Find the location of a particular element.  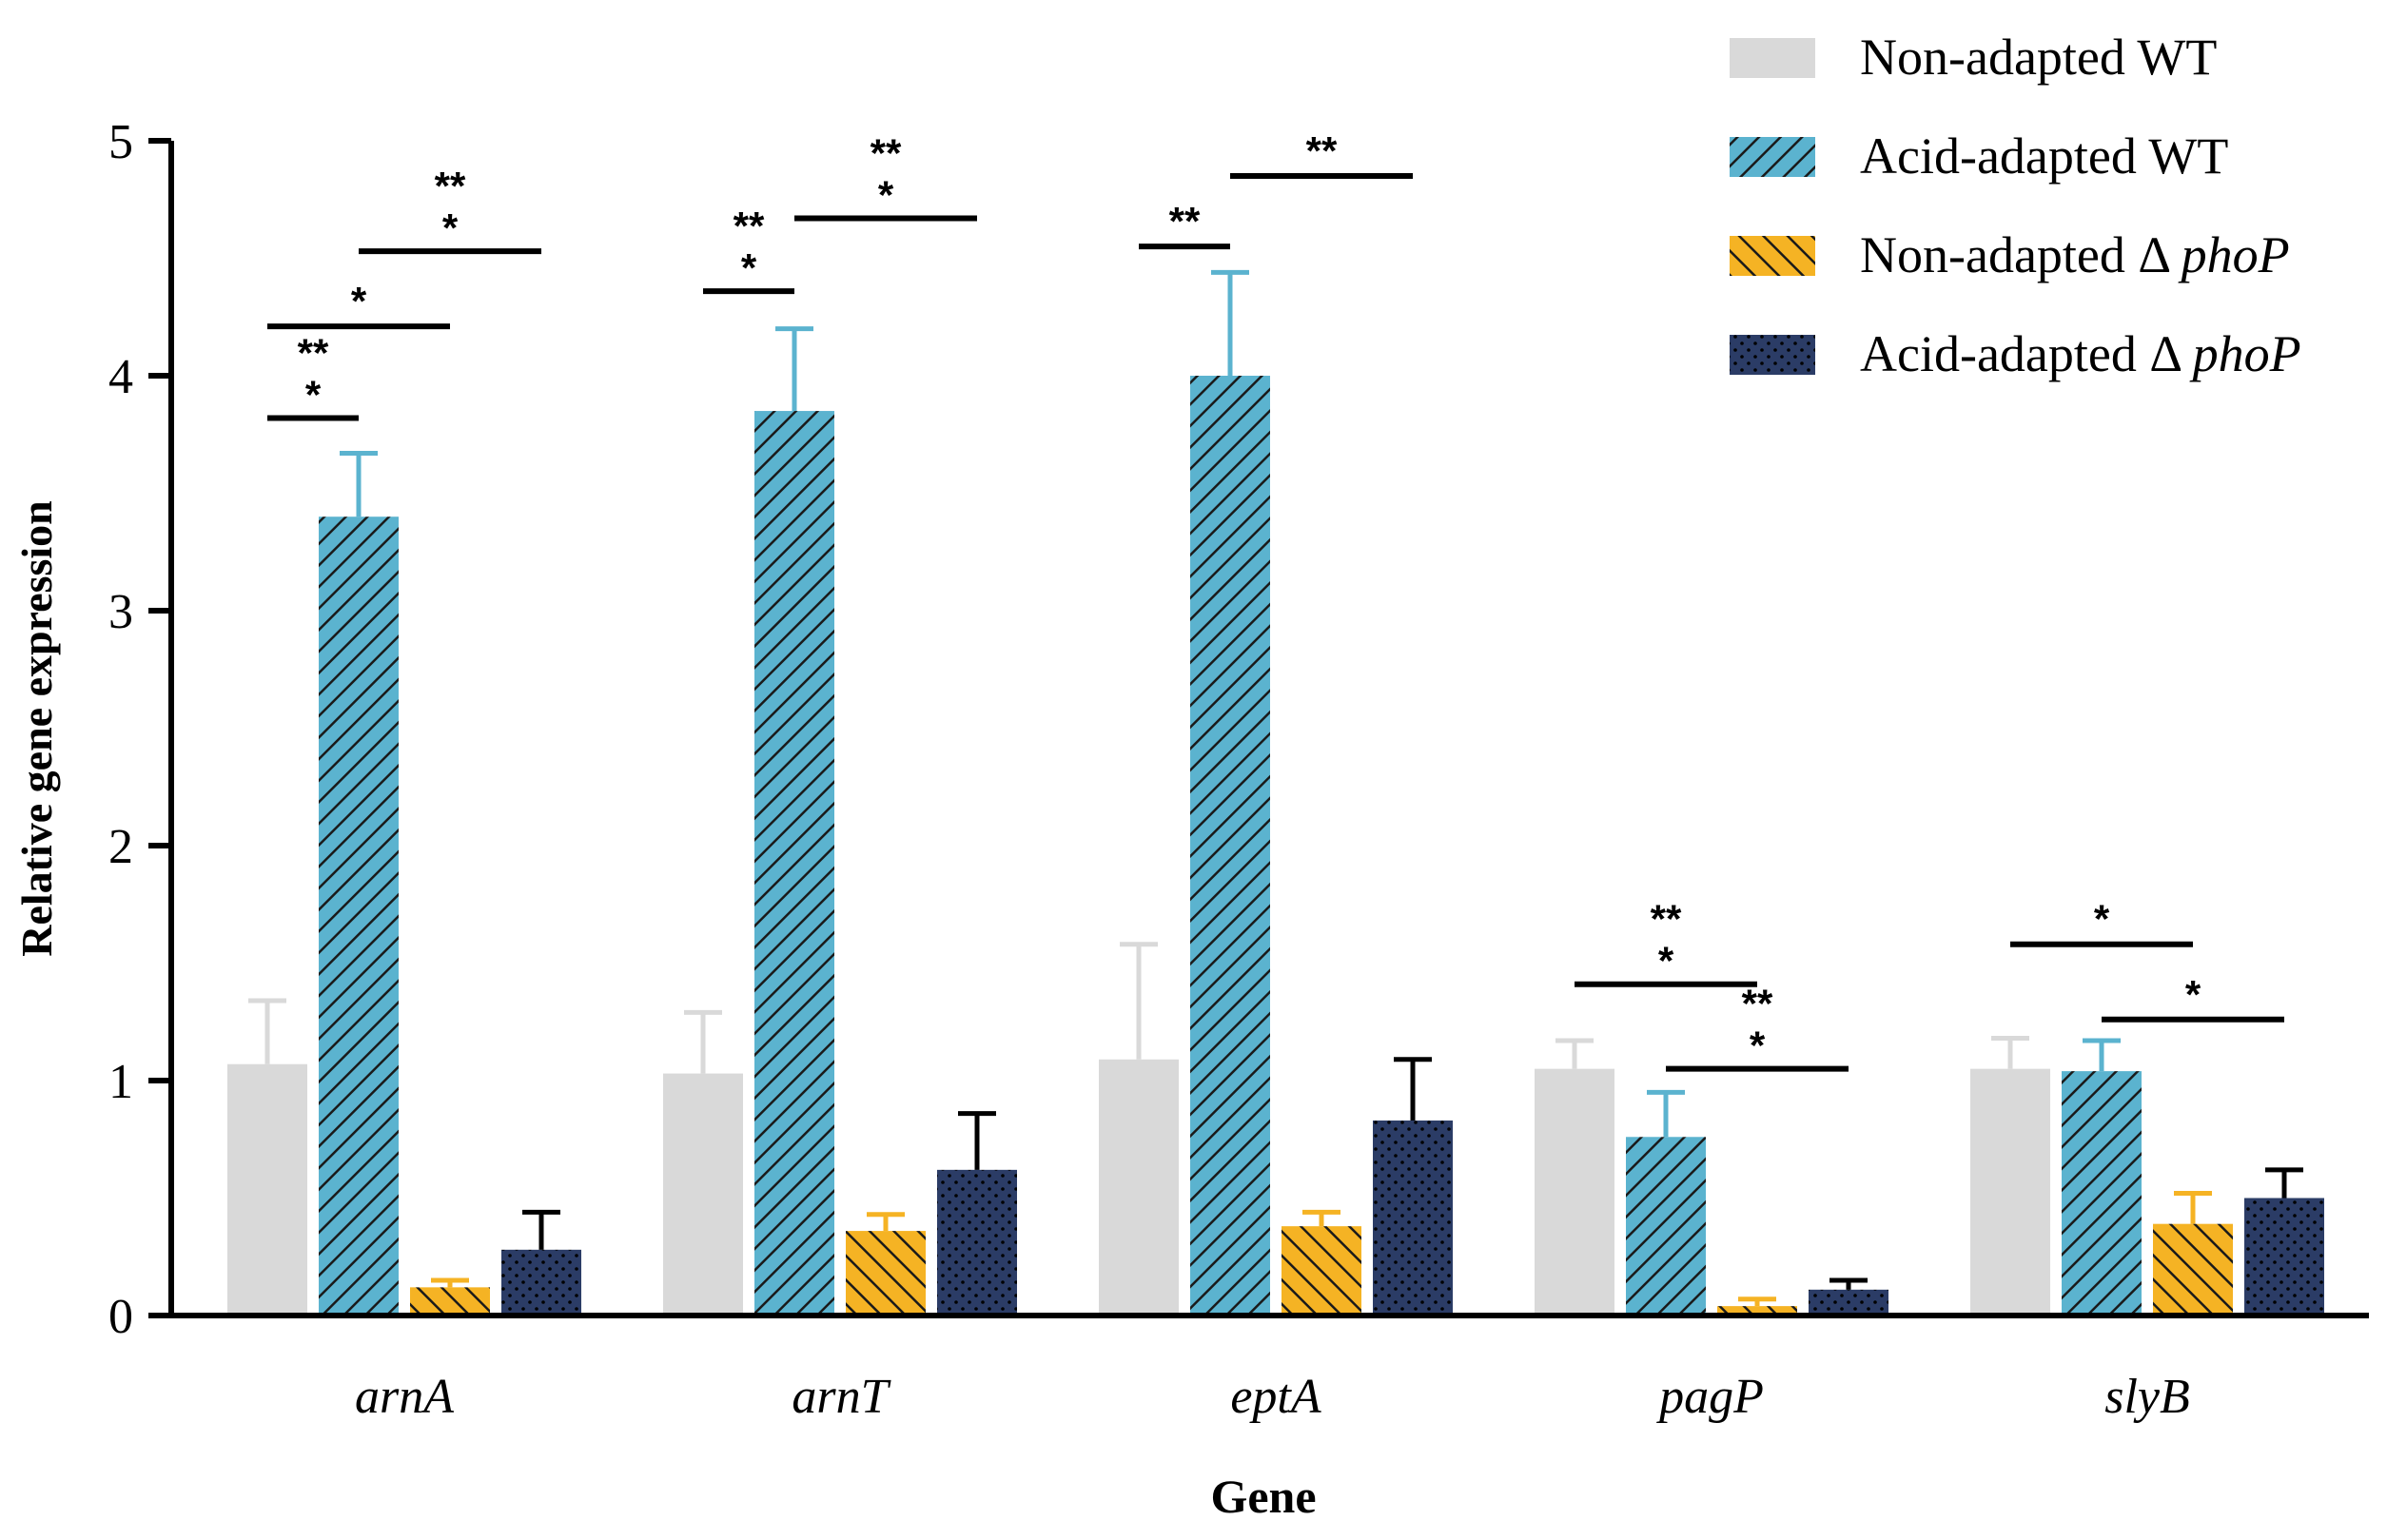

x-tick-label-eptA: eptA is located at coordinates (1276, 1397).